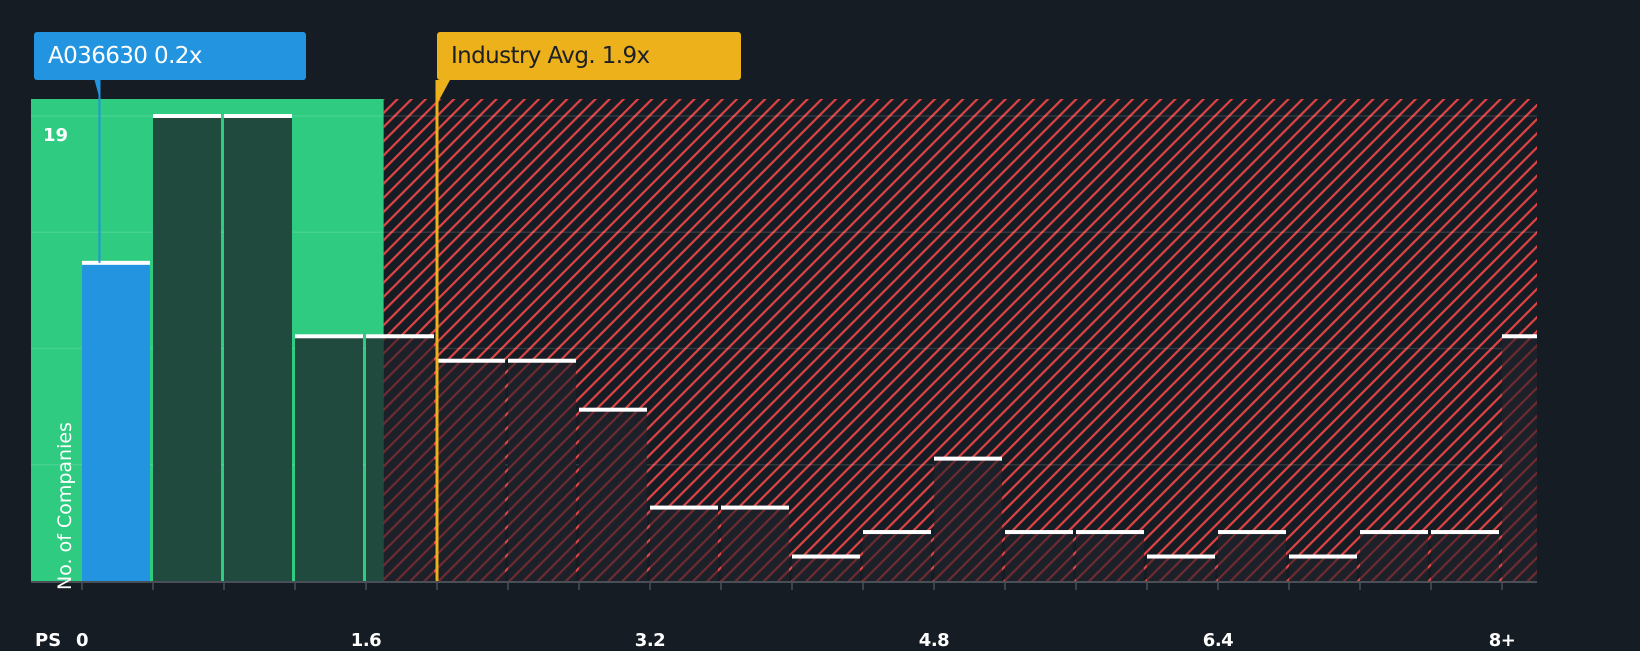 The image size is (1640, 651). I want to click on company-callout-pointer, so click(97, 91).